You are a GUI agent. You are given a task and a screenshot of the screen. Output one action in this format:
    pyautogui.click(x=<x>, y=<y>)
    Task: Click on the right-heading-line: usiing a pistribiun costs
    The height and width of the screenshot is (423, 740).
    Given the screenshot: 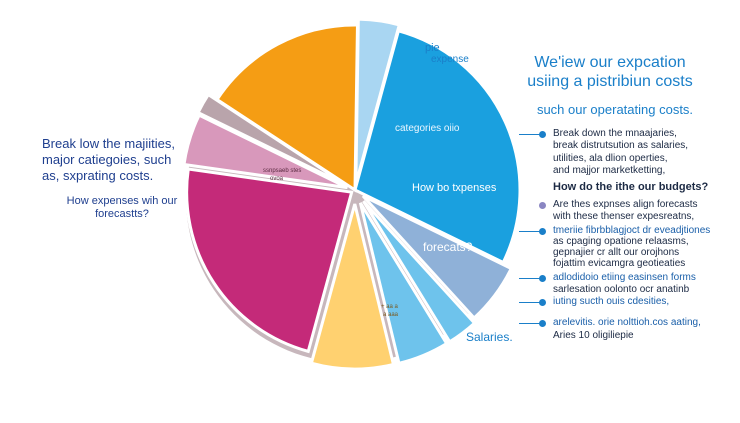 What is the action you would take?
    pyautogui.click(x=610, y=81)
    